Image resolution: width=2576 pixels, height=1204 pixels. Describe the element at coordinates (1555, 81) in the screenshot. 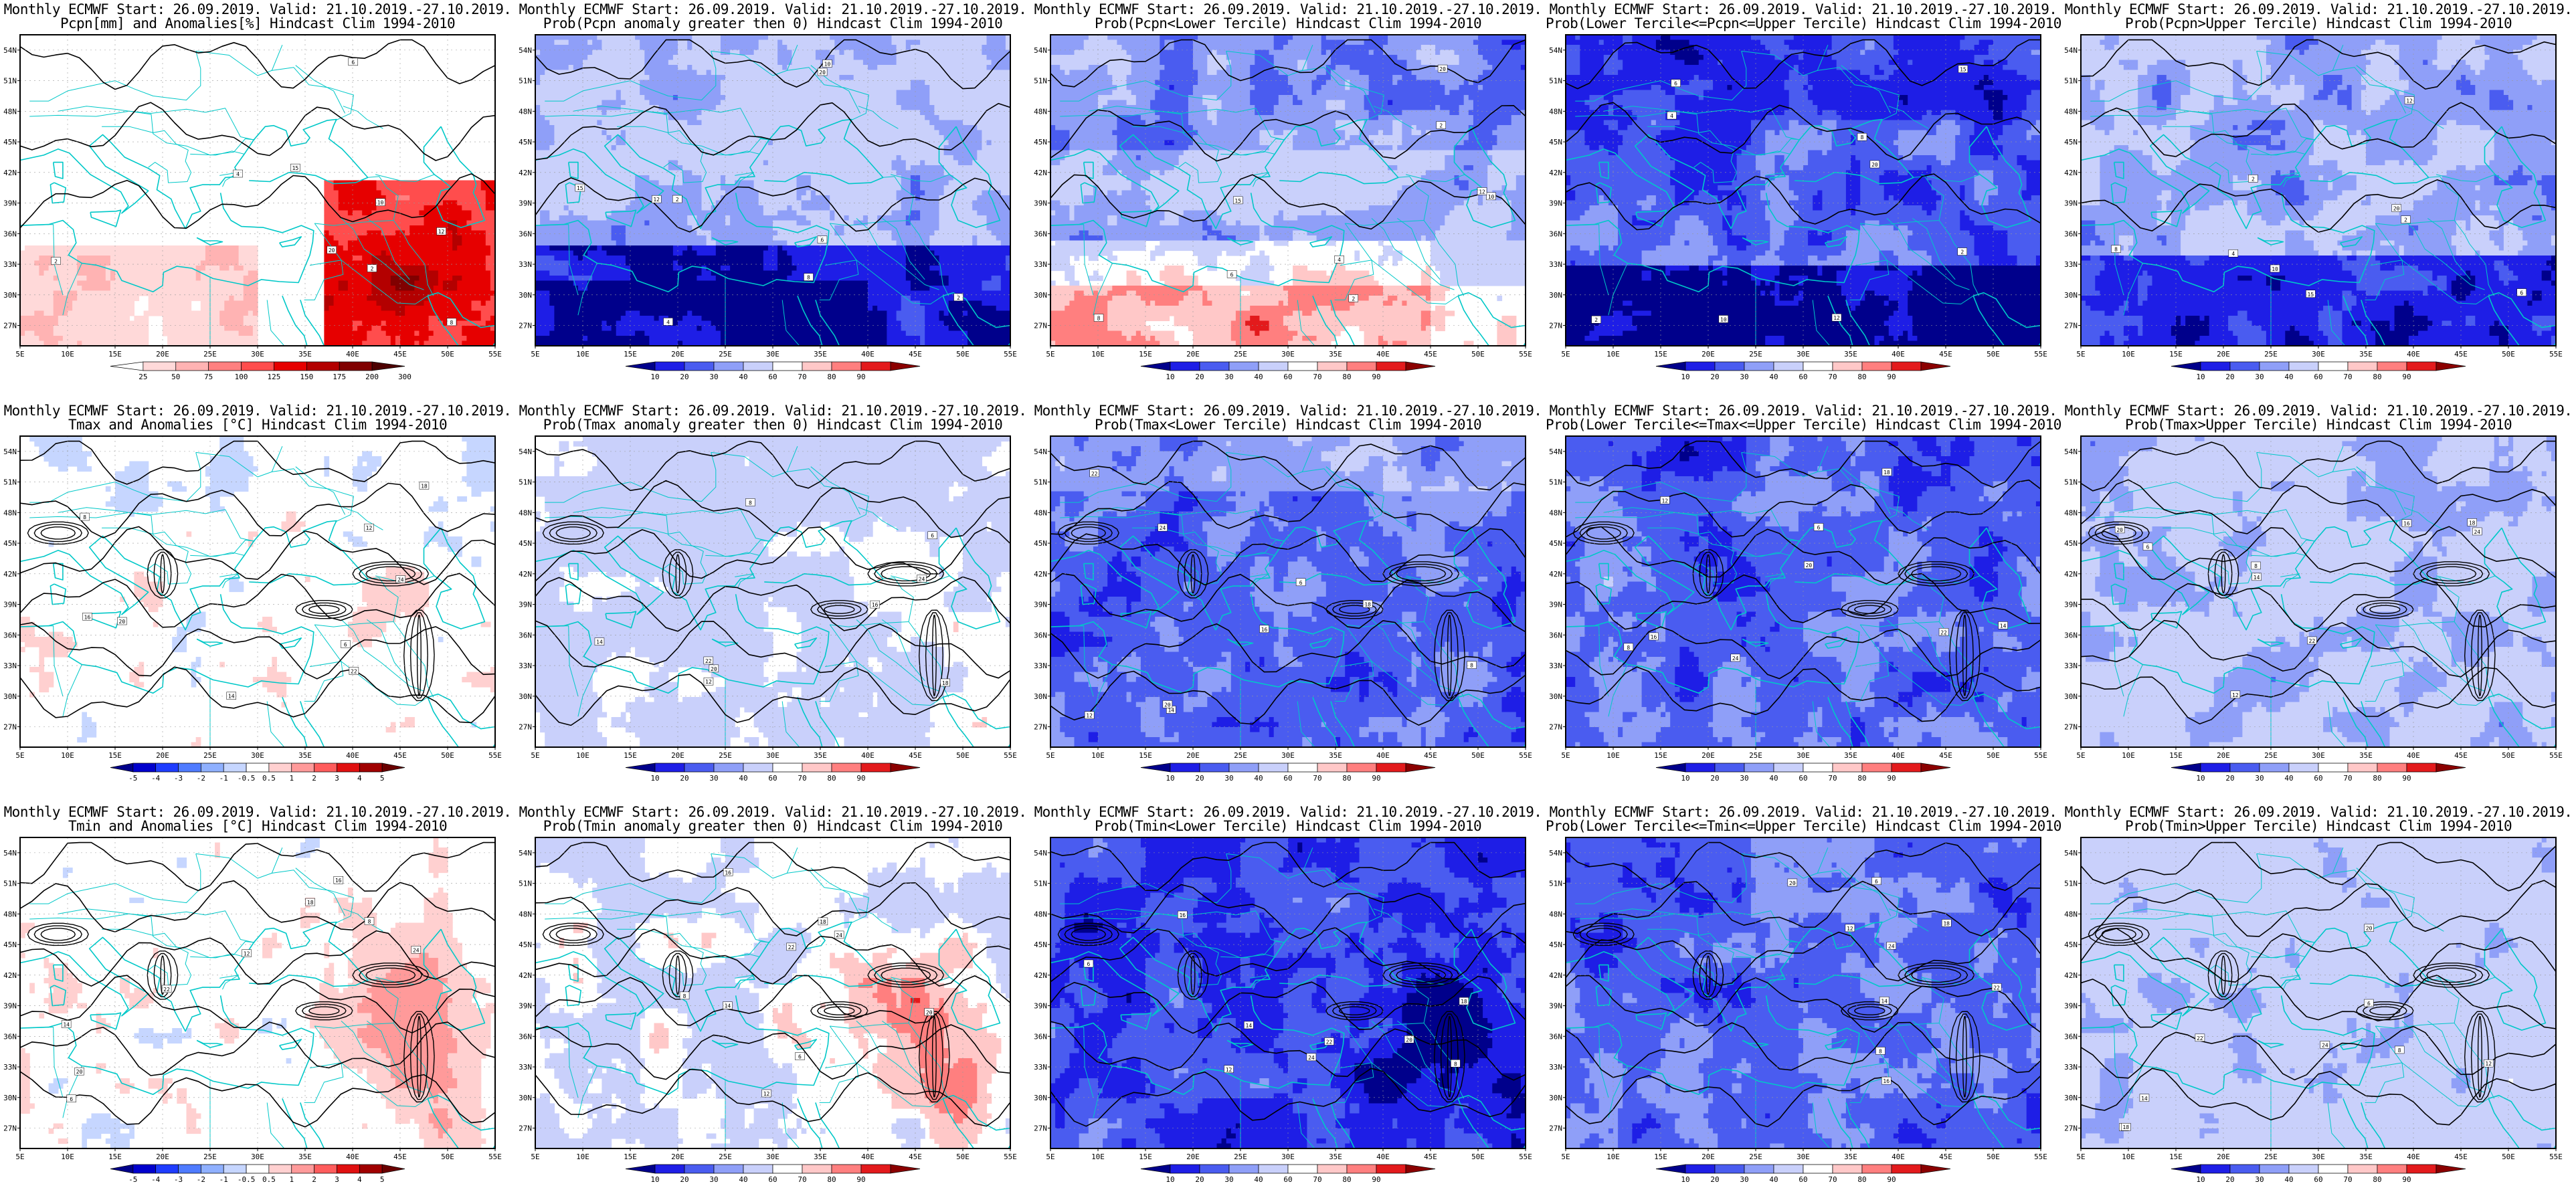

I see `lat-label: 51N` at that location.